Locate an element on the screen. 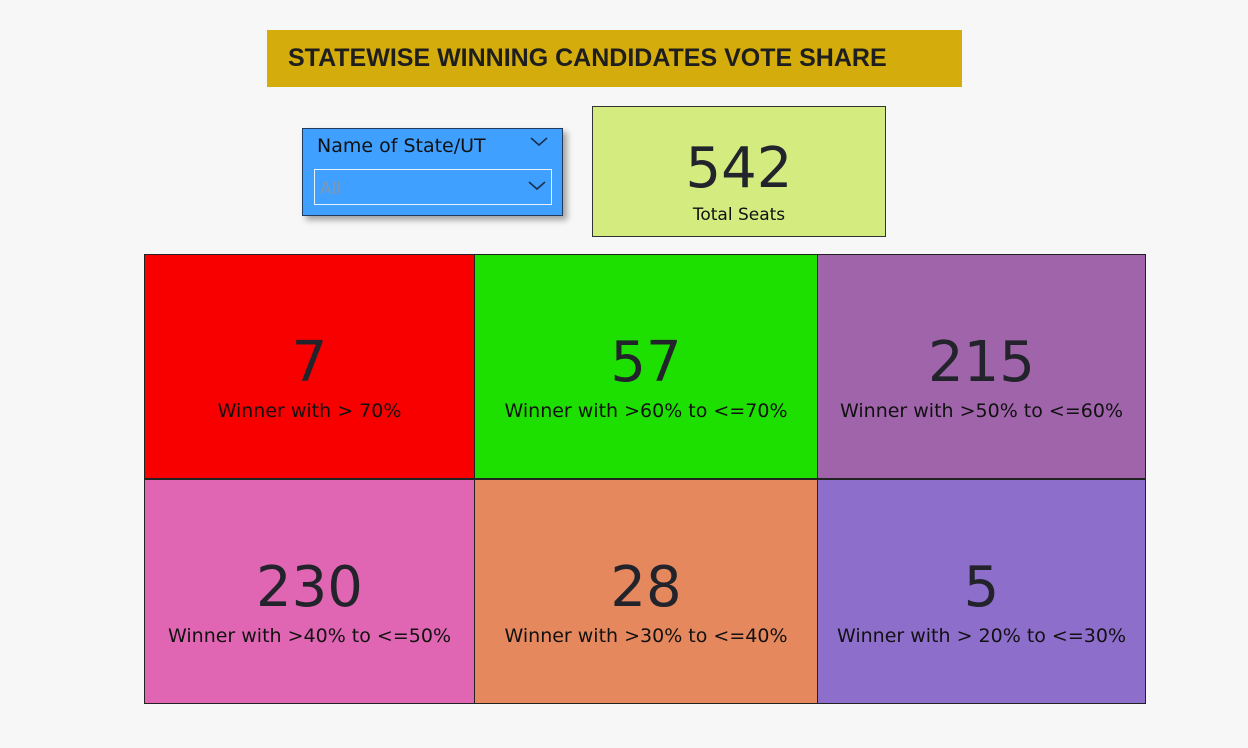 The width and height of the screenshot is (1248, 748). title-banner: STATEWISE WINNING CANDIDATES VOTE SHARE is located at coordinates (614, 58).